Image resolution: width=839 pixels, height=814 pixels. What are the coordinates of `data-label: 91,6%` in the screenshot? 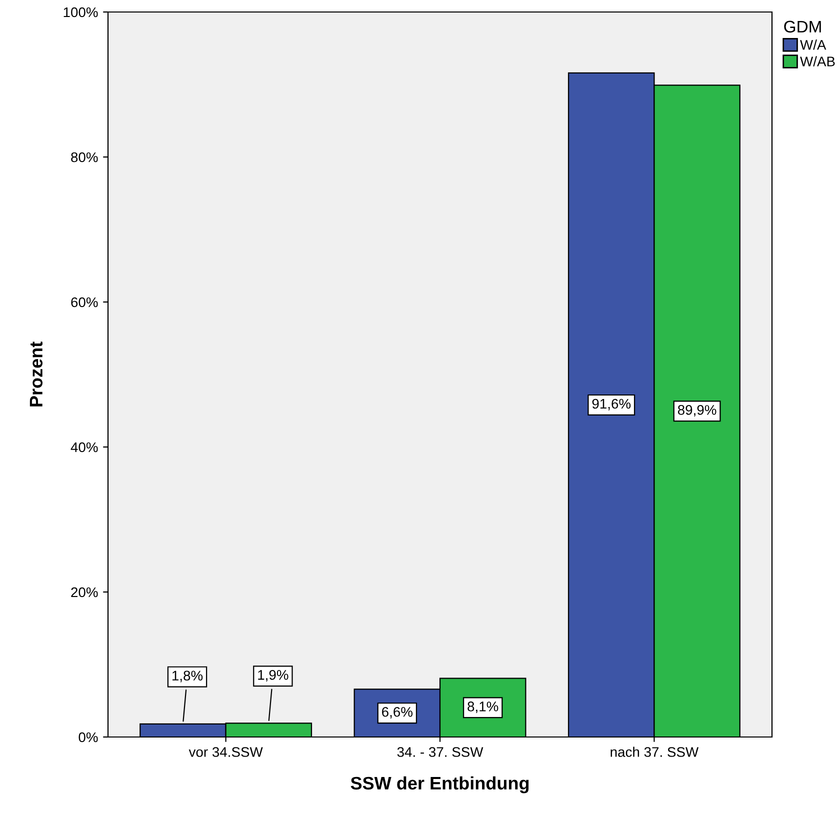 It's located at (611, 404).